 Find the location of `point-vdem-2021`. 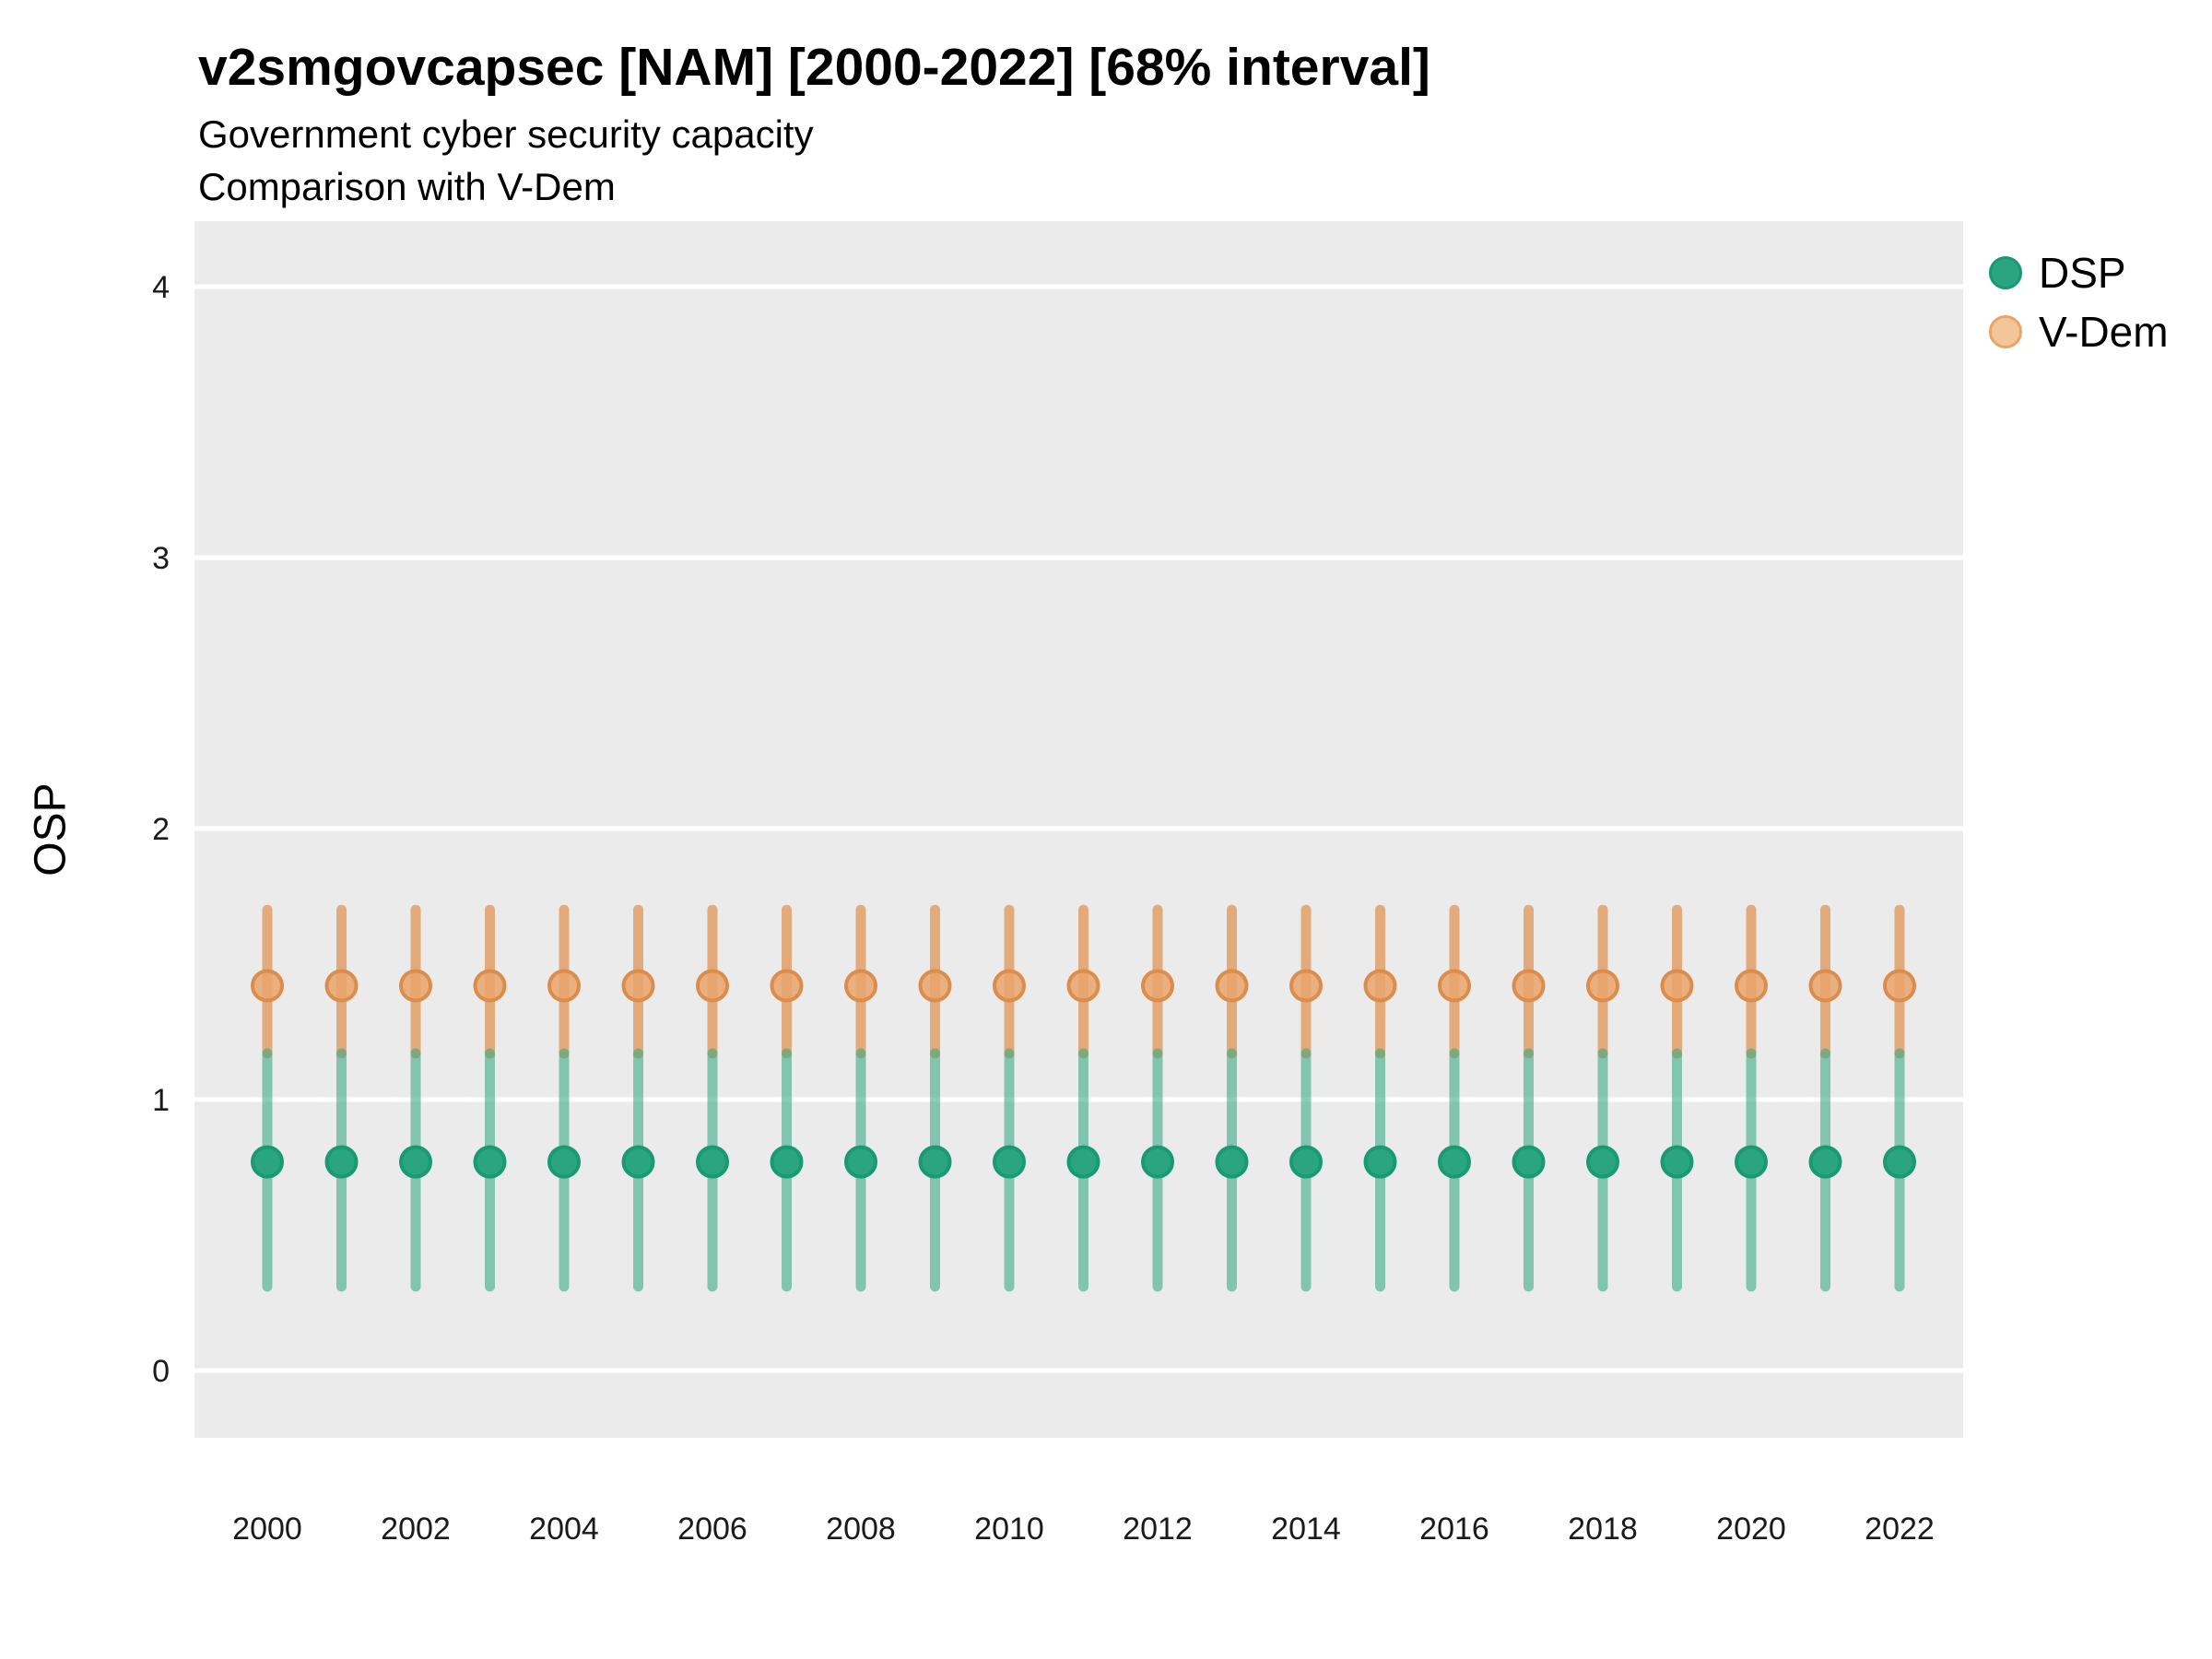

point-vdem-2021 is located at coordinates (1825, 986).